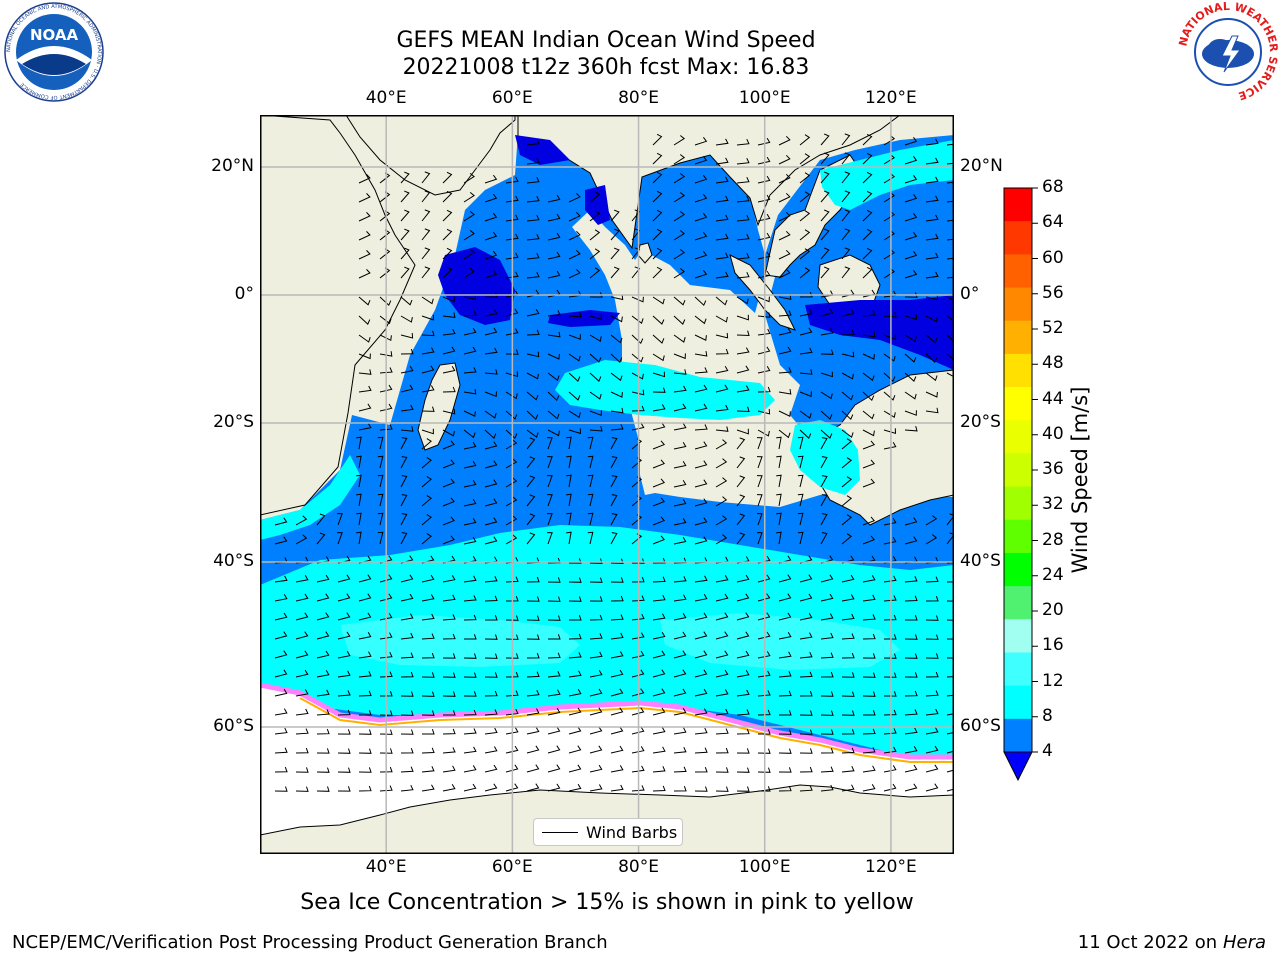 The image size is (1280, 960). I want to click on footer-date-text: 11 Oct 2022 on, so click(1150, 942).